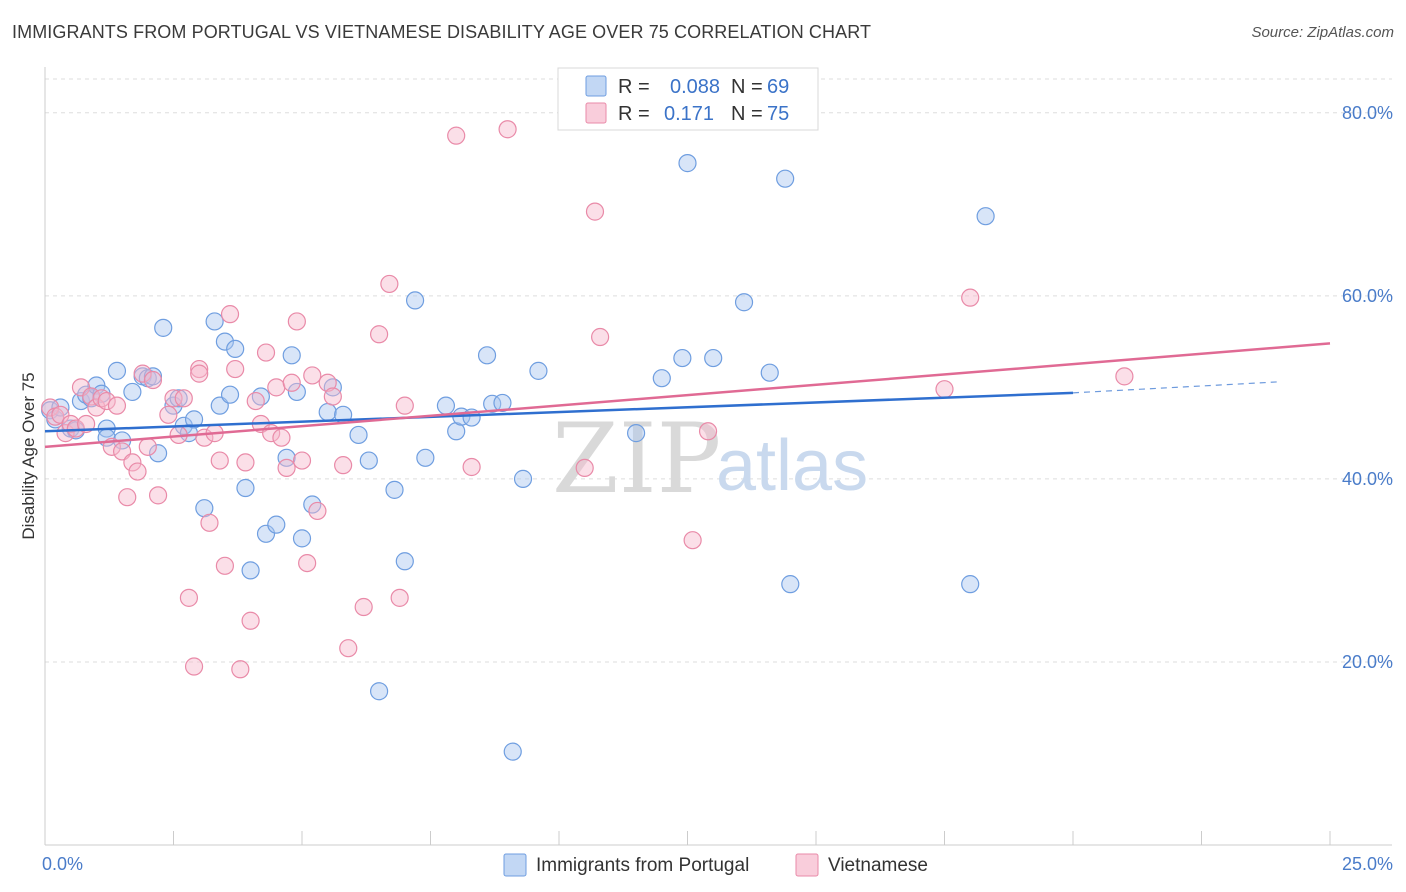 The image size is (1406, 892). Describe the element at coordinates (1367, 387) in the screenshot. I see `y-tick-labels: 20.0% 40.0% 60.0% 80.0%` at that location.